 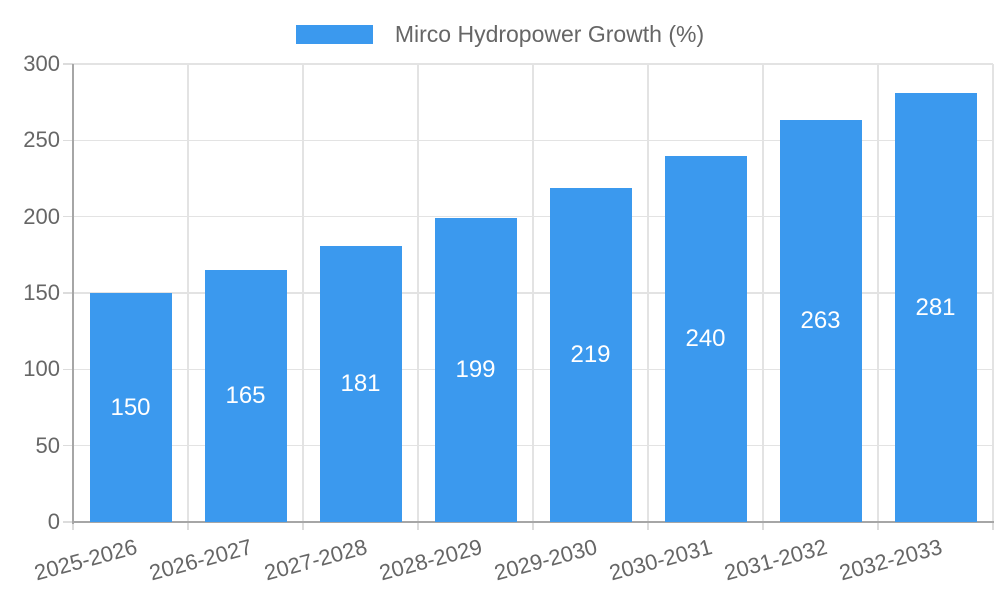 I want to click on x-axis-line, so click(x=533, y=522).